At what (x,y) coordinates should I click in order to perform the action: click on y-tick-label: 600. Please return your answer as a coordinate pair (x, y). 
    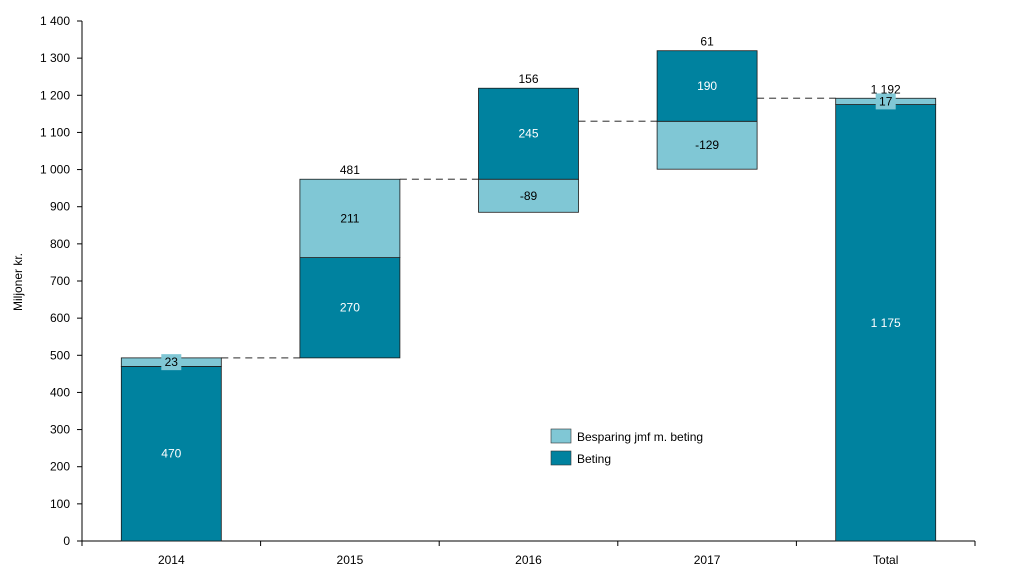
    Looking at the image, I should click on (60, 318).